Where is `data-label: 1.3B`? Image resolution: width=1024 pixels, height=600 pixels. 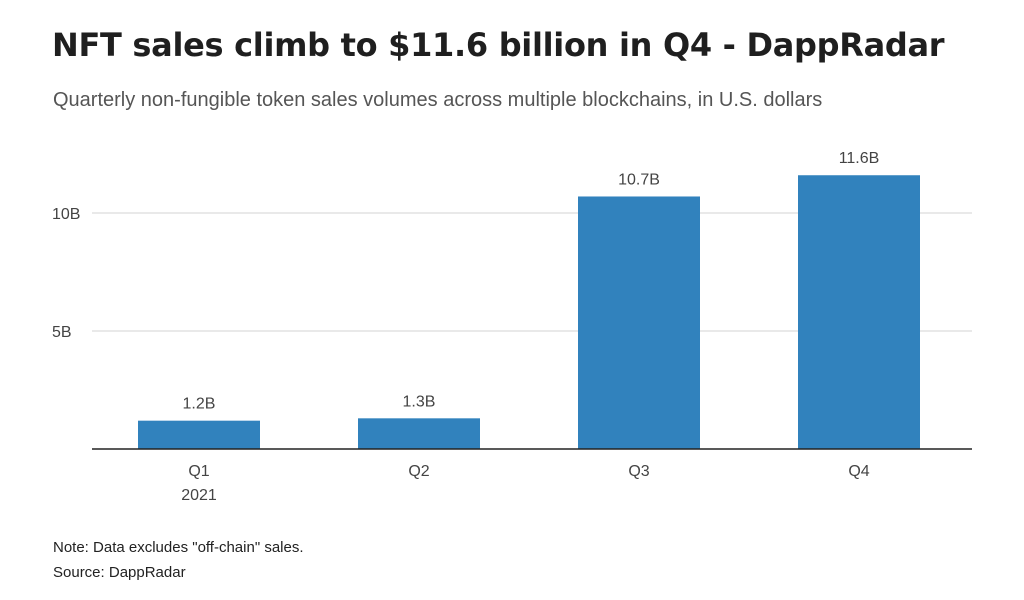 data-label: 1.3B is located at coordinates (419, 401).